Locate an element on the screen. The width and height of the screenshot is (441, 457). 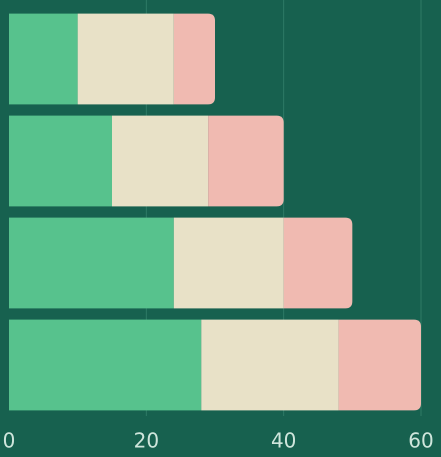
x-tick-label: 60 is located at coordinates (420, 441).